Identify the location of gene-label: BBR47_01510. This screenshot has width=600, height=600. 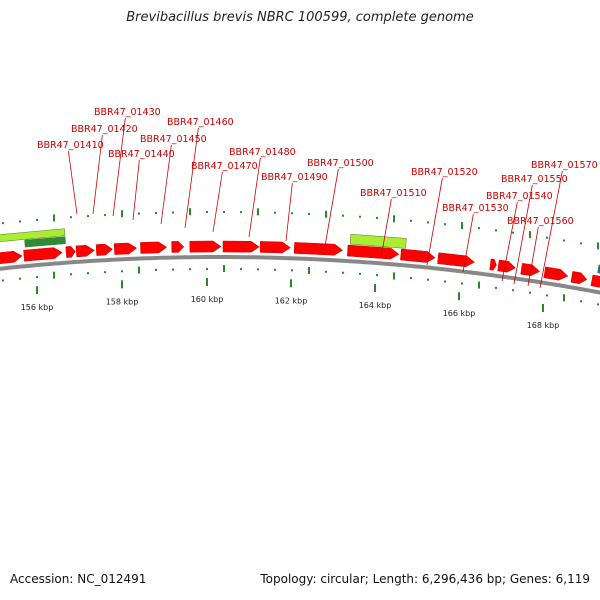
(393, 193).